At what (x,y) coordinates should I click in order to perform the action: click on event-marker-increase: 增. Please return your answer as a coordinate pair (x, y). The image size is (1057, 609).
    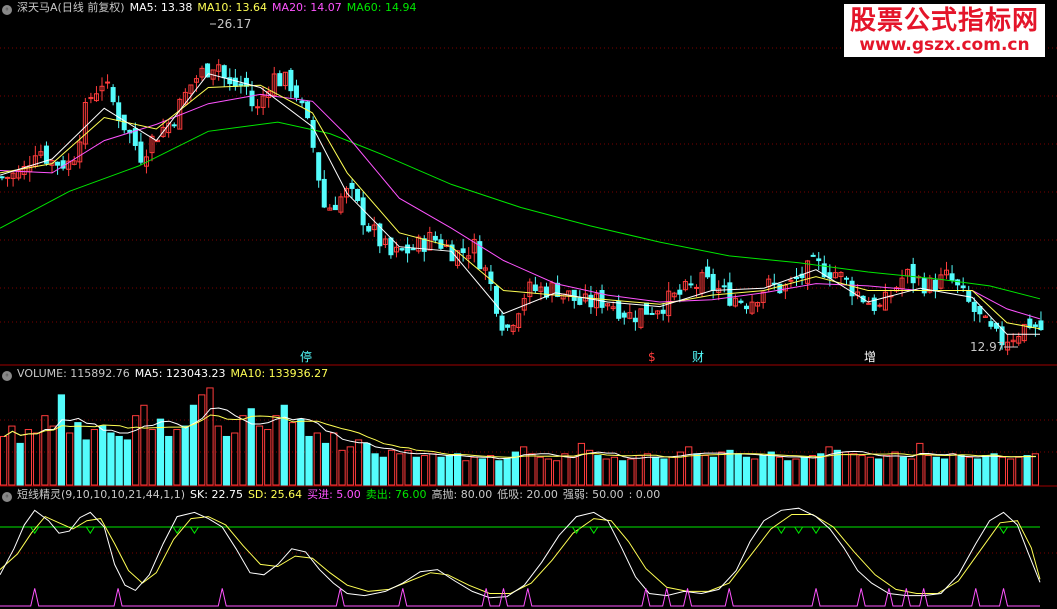
    Looking at the image, I should click on (870, 357).